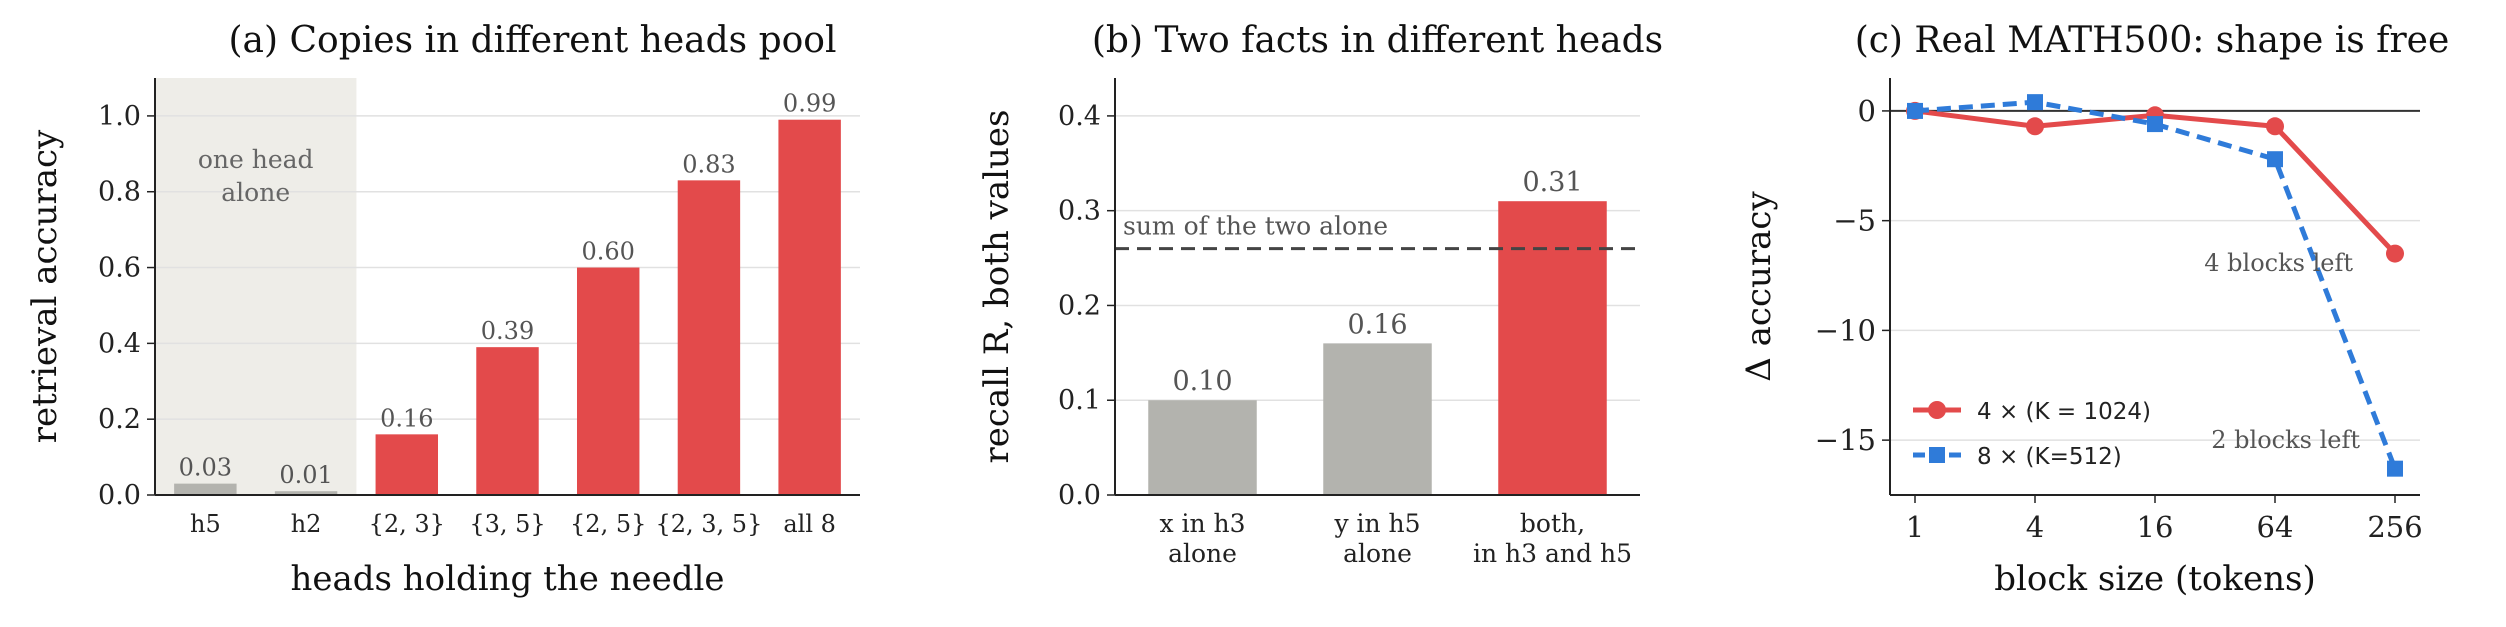 The height and width of the screenshot is (627, 2506). What do you see at coordinates (119, 268) in the screenshot?
I see `y-tick-label: 0.6` at bounding box center [119, 268].